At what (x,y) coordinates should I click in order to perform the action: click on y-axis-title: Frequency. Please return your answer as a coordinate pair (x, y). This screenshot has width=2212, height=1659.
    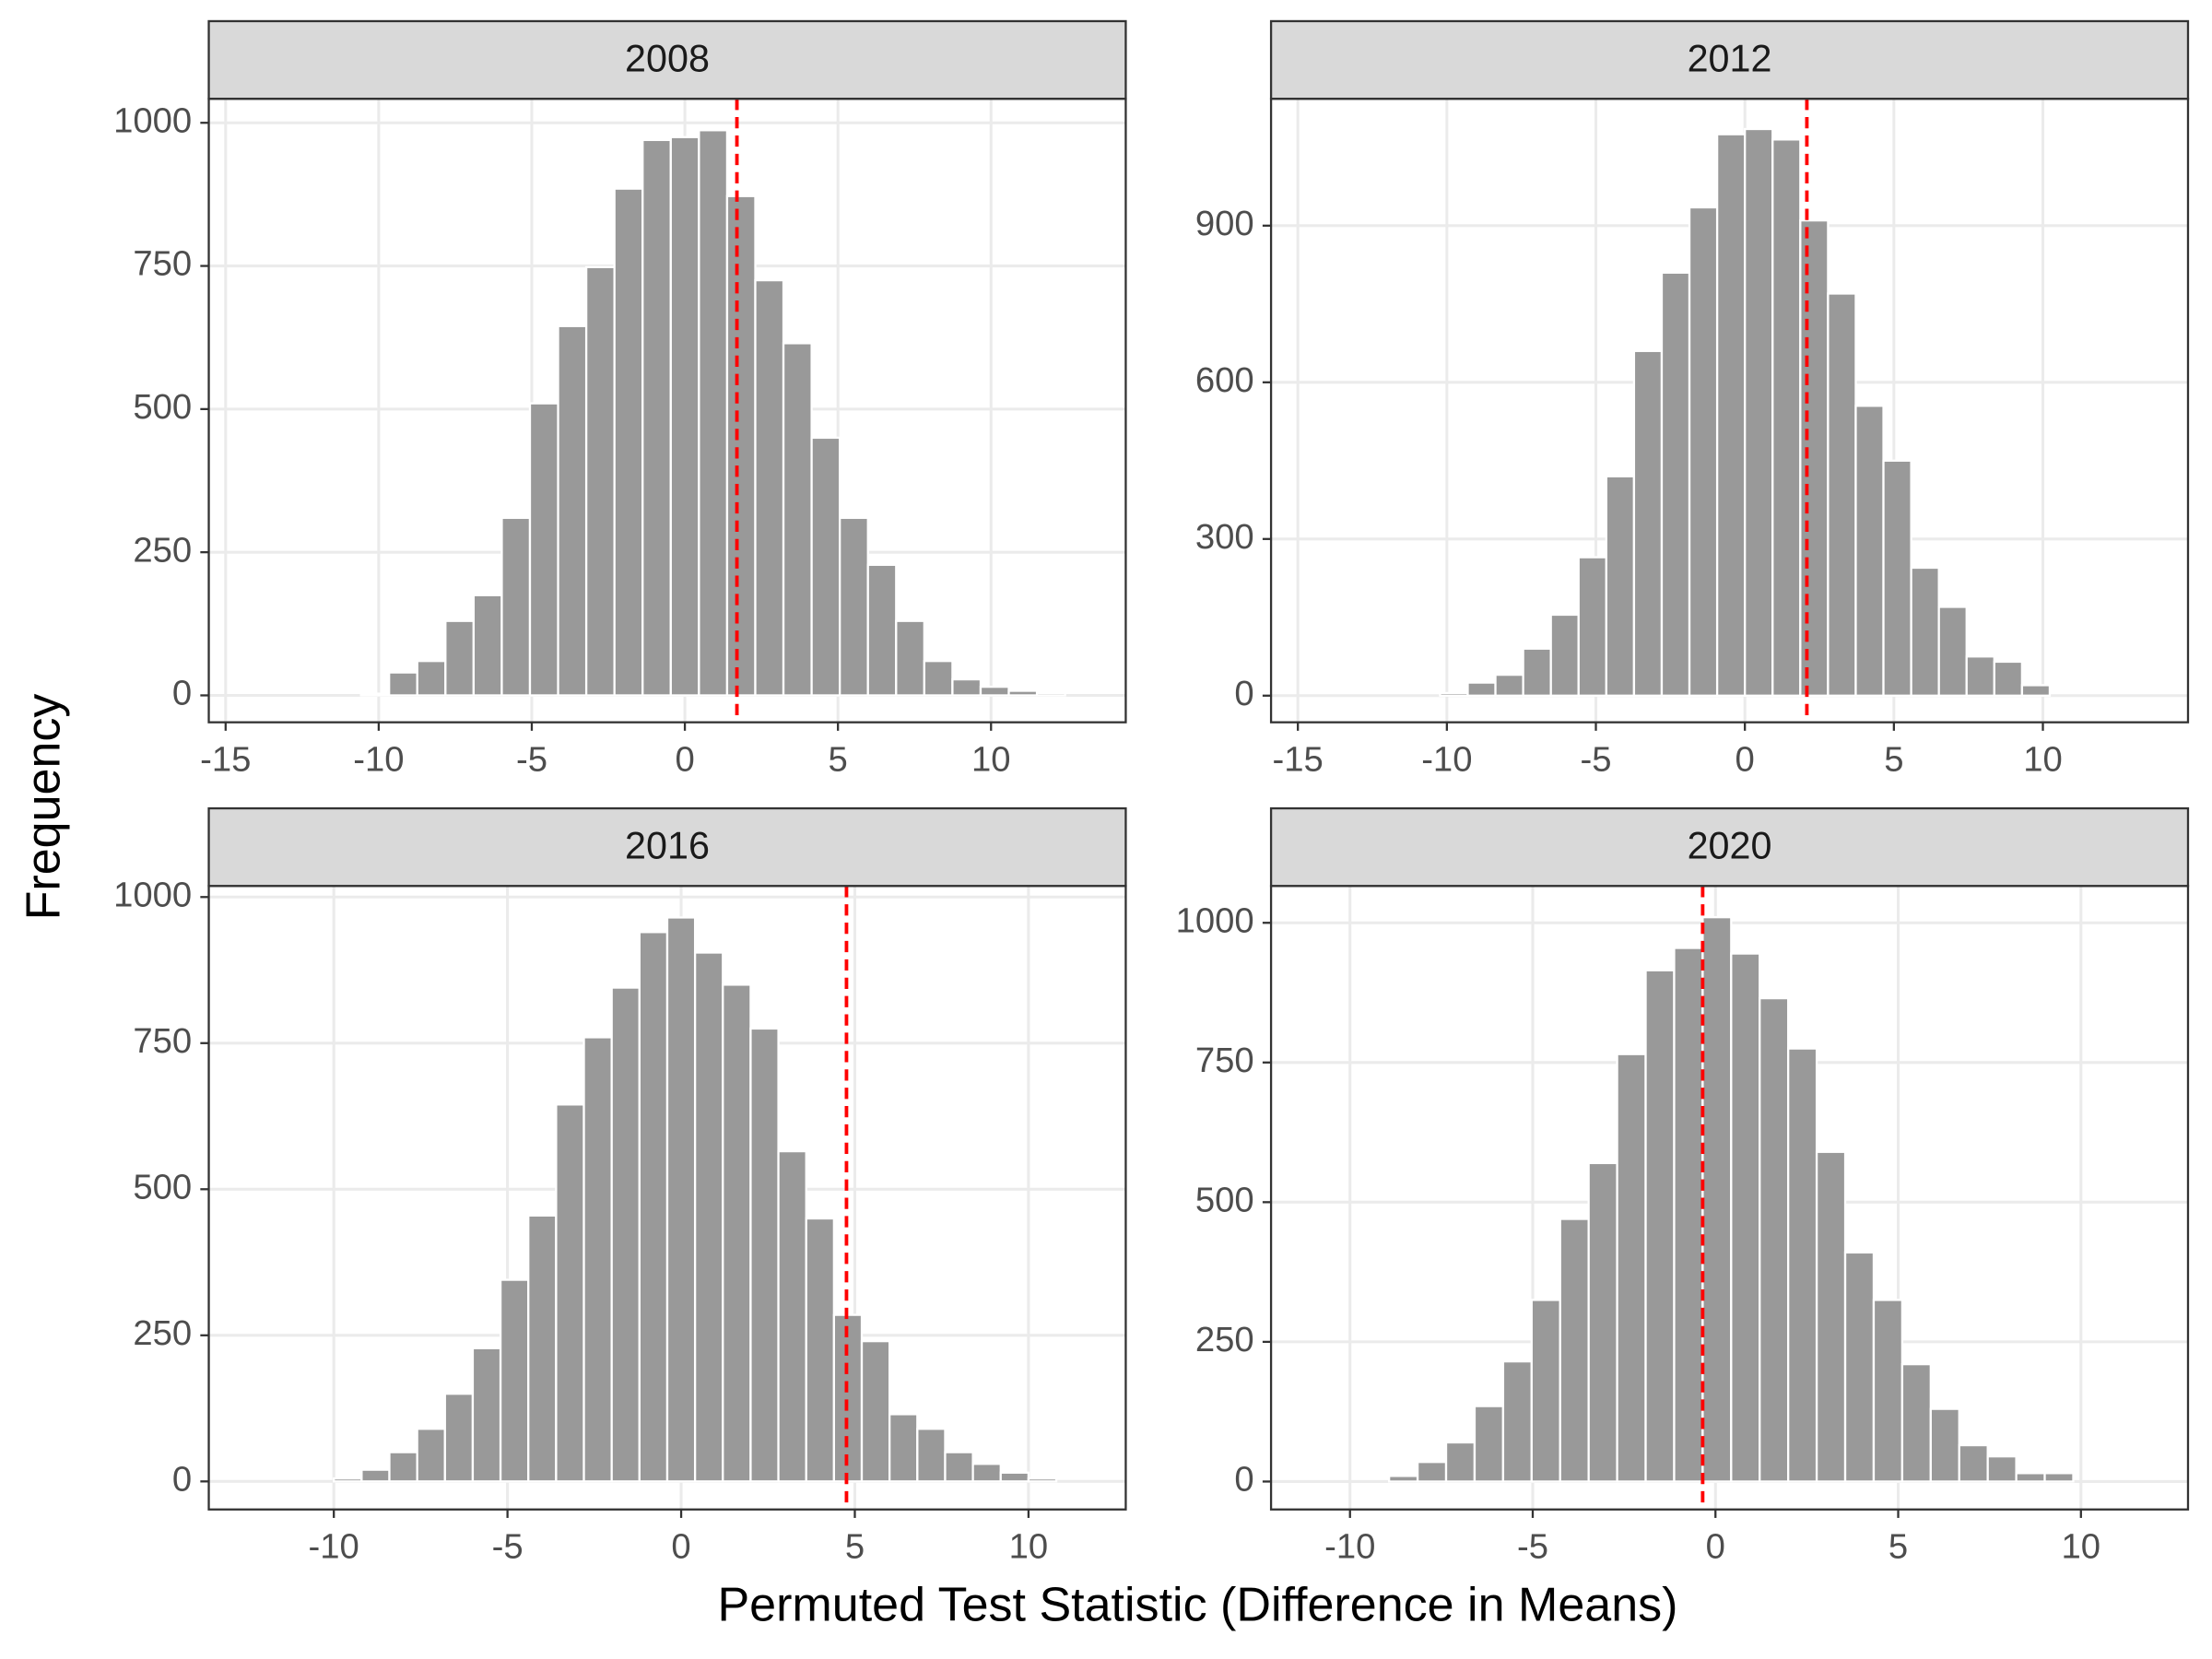
    Looking at the image, I should click on (43, 807).